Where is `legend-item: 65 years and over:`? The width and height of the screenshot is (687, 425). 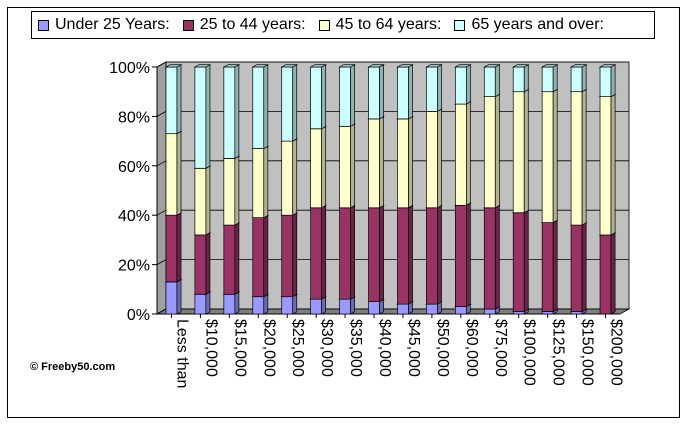 legend-item: 65 years and over: is located at coordinates (529, 25).